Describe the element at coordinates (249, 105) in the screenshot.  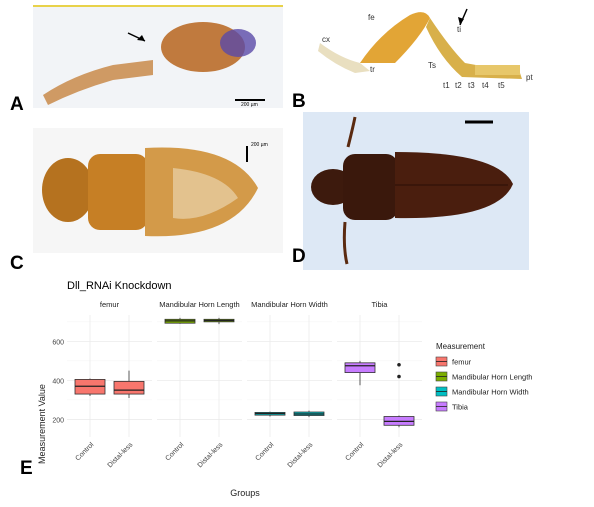
I see `panel-a-scale-label: 200 µm` at that location.